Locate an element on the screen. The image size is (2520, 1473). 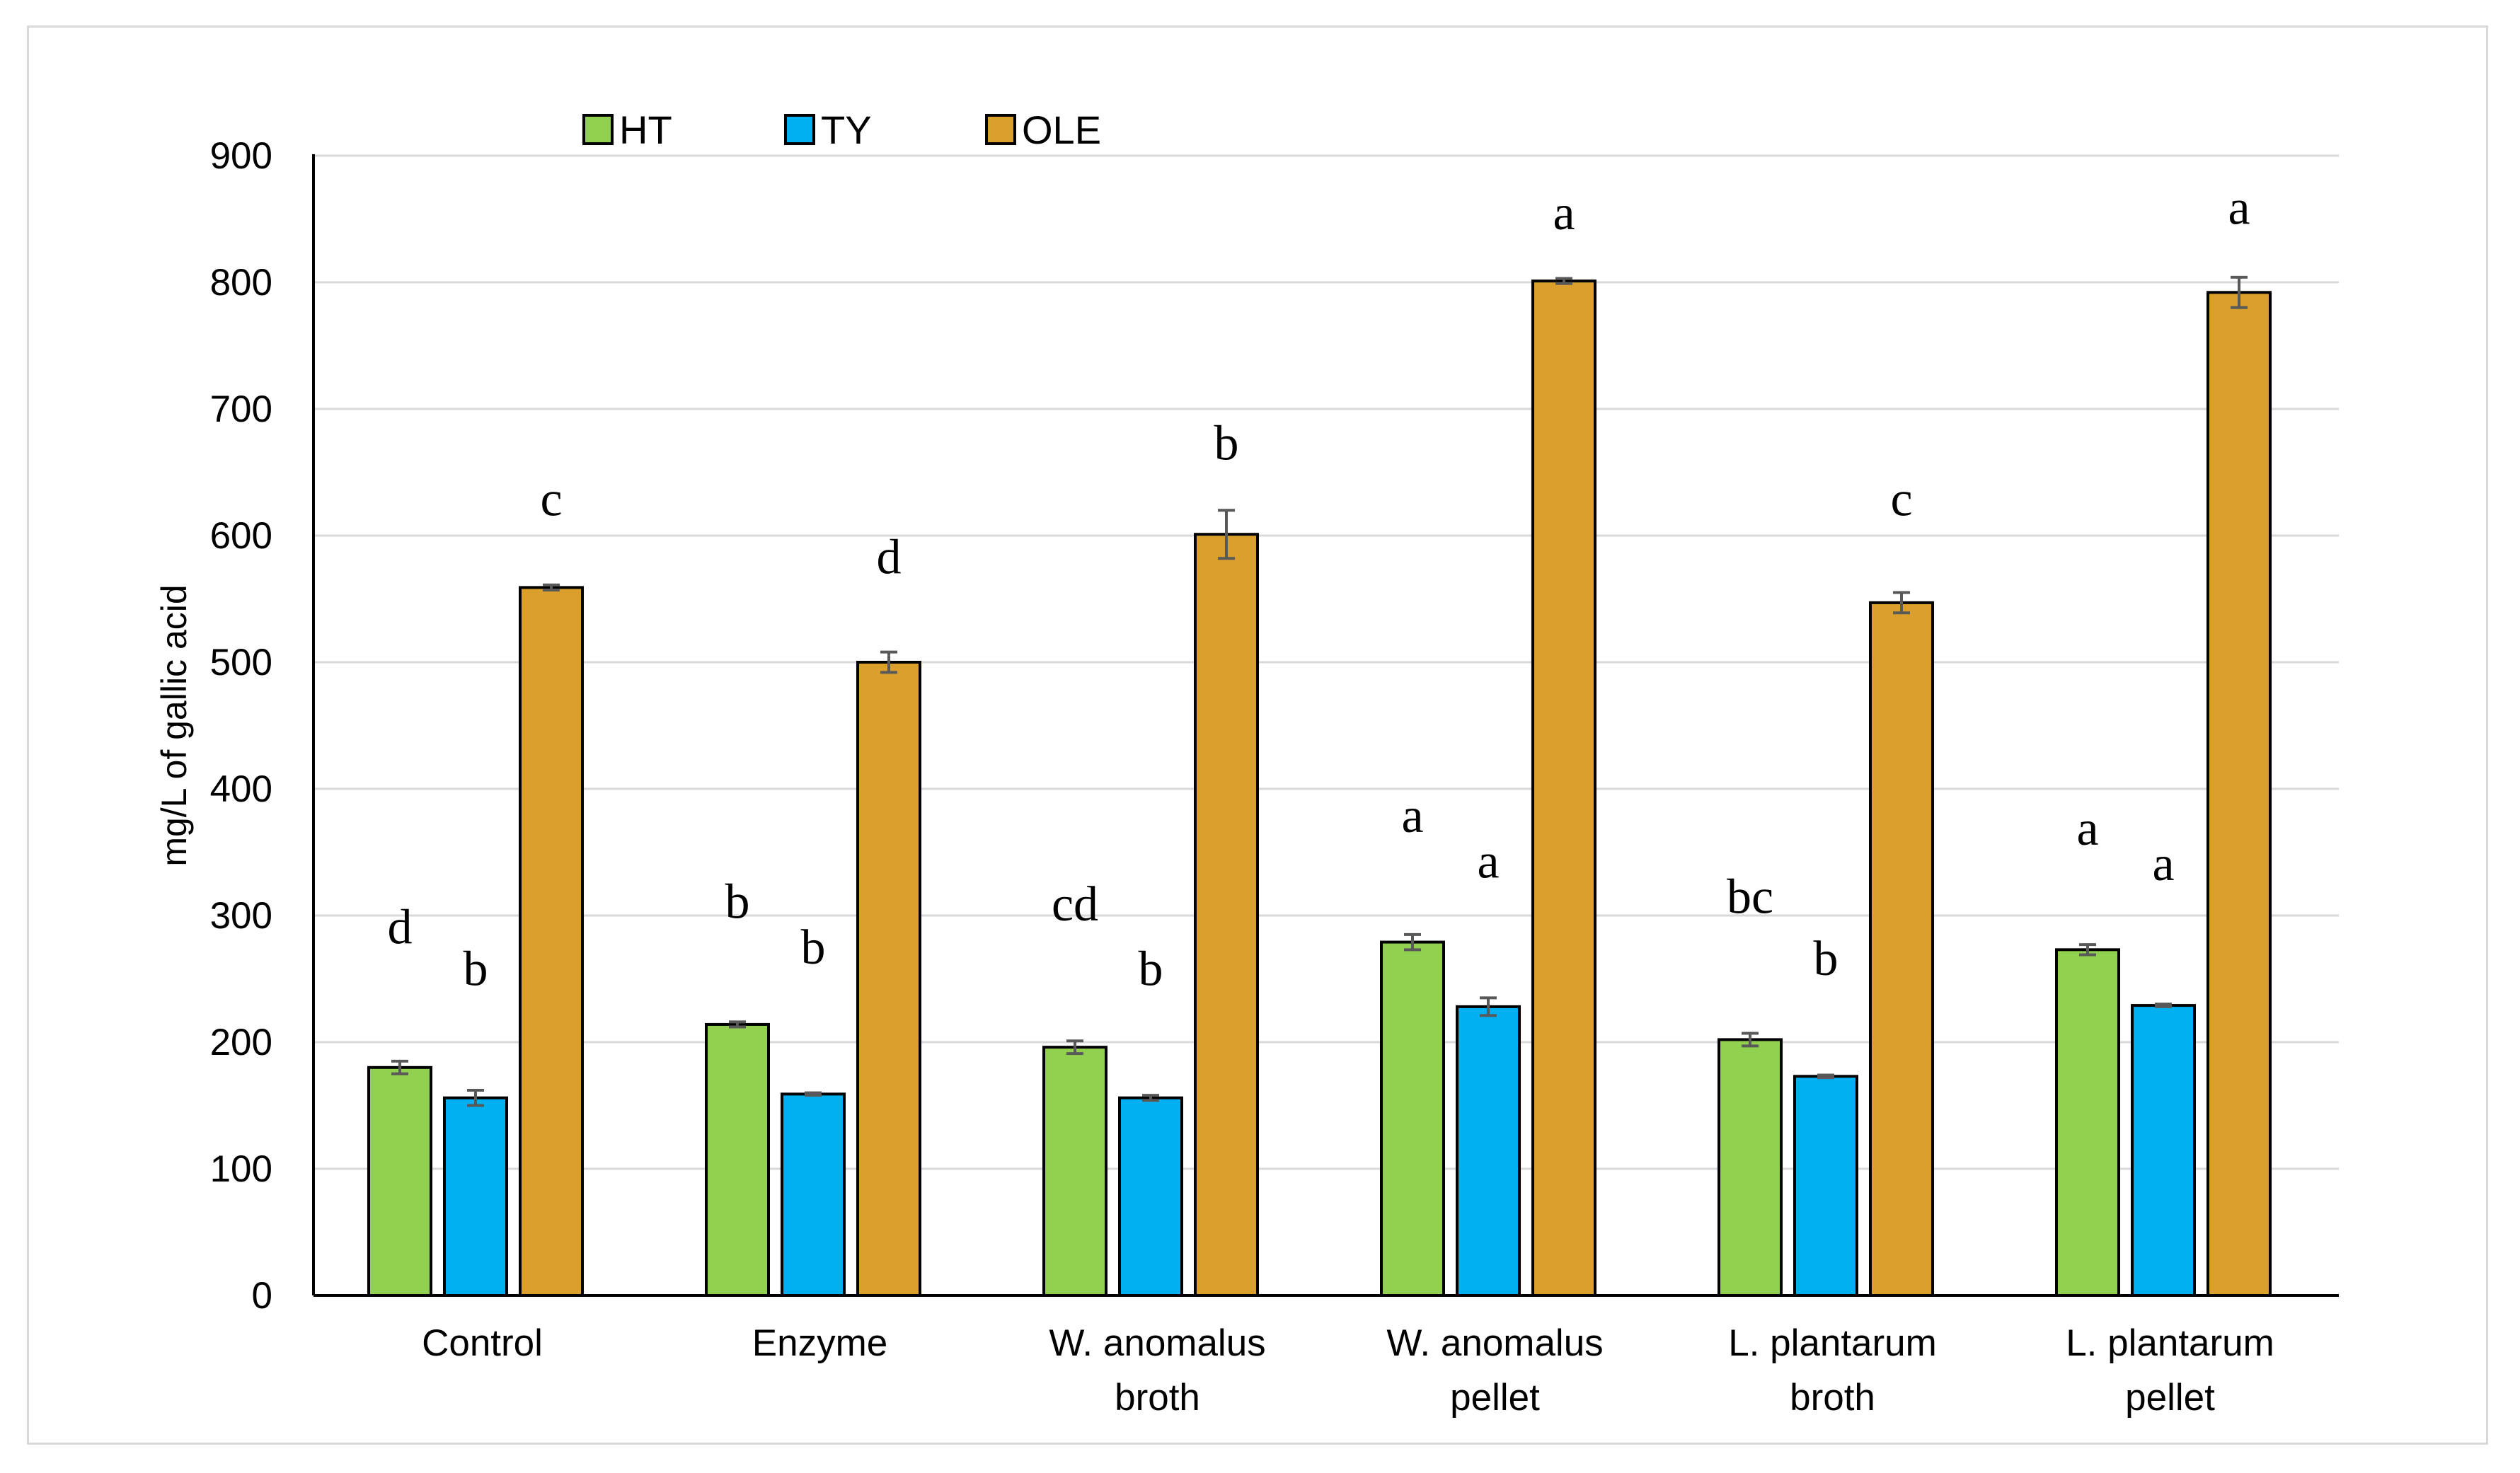
y-tick-label: 800 is located at coordinates (241, 283).